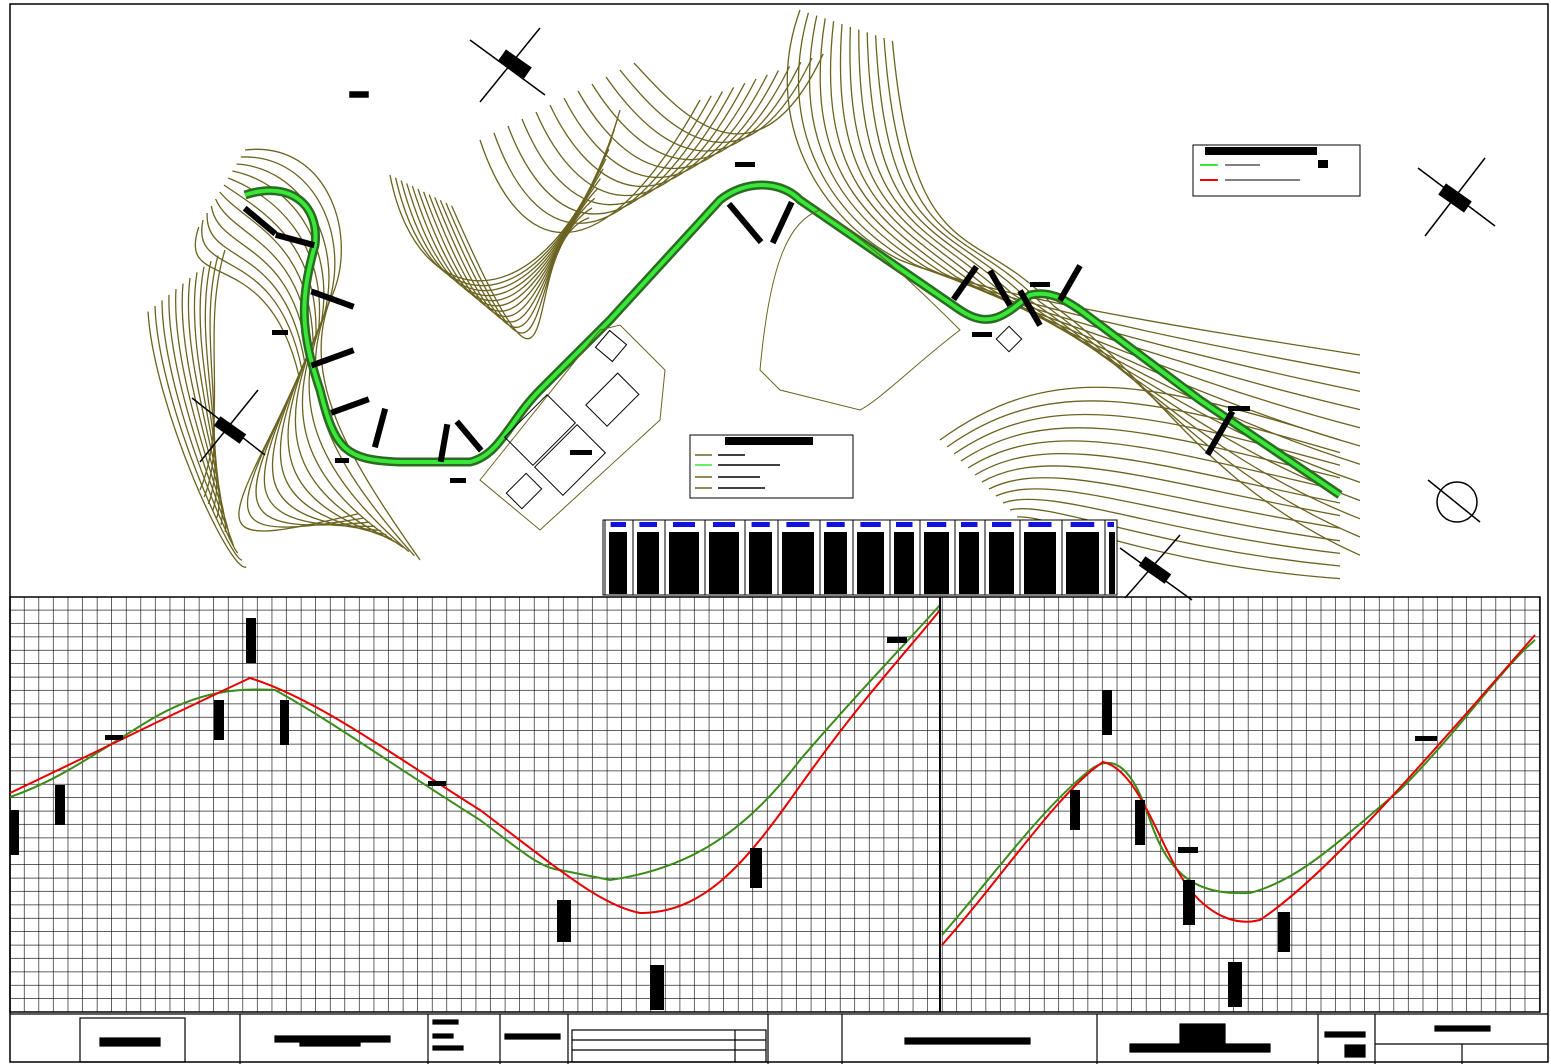  Describe the element at coordinates (779, 1038) in the screenshot. I see `title-block` at that location.